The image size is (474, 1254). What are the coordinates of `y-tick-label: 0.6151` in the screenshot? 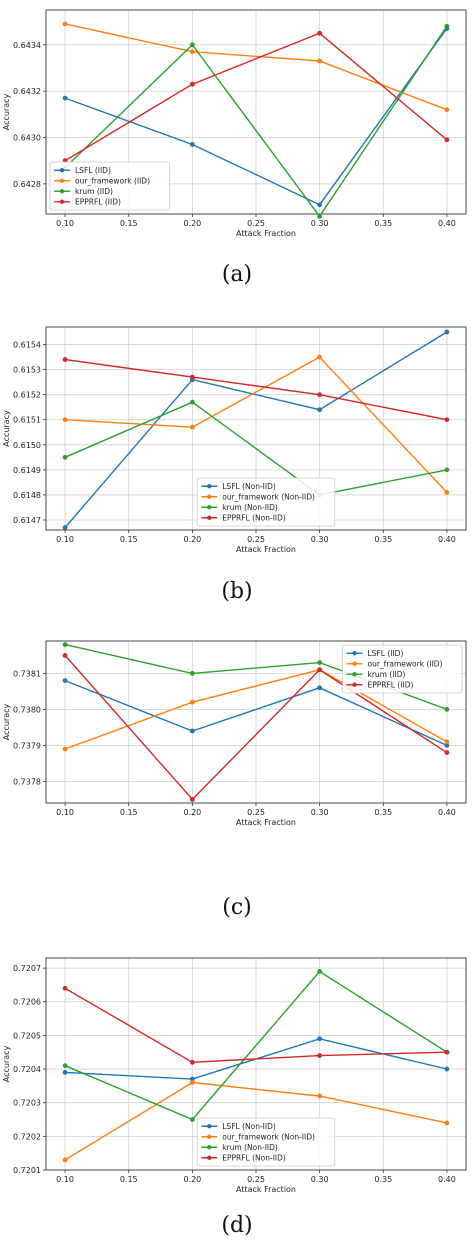 It's located at (27, 420).